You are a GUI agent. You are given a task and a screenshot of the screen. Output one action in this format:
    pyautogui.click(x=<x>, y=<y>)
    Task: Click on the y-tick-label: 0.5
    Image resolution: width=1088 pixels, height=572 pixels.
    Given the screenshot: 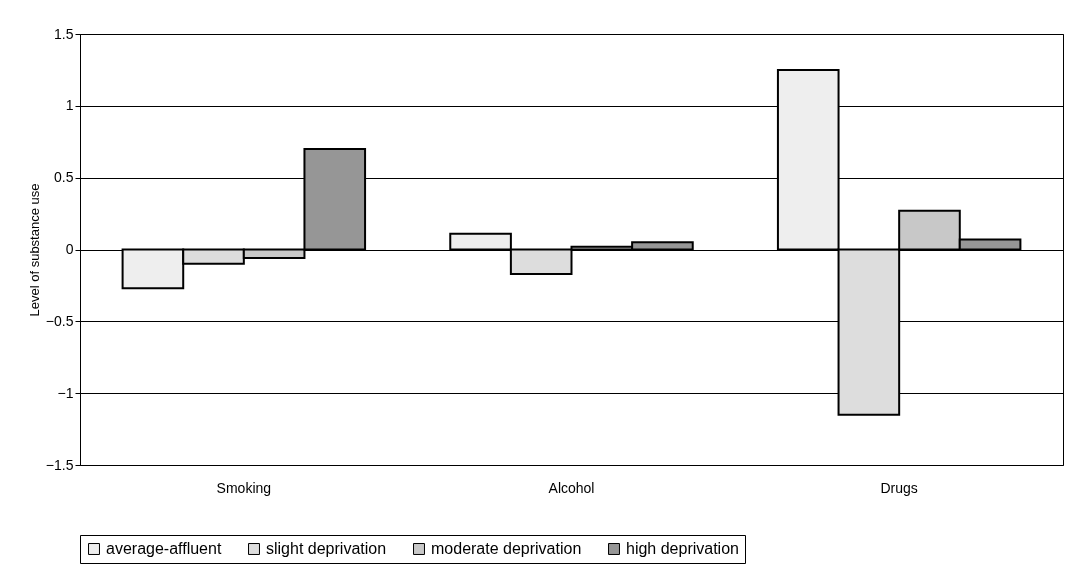 What is the action you would take?
    pyautogui.click(x=64, y=177)
    